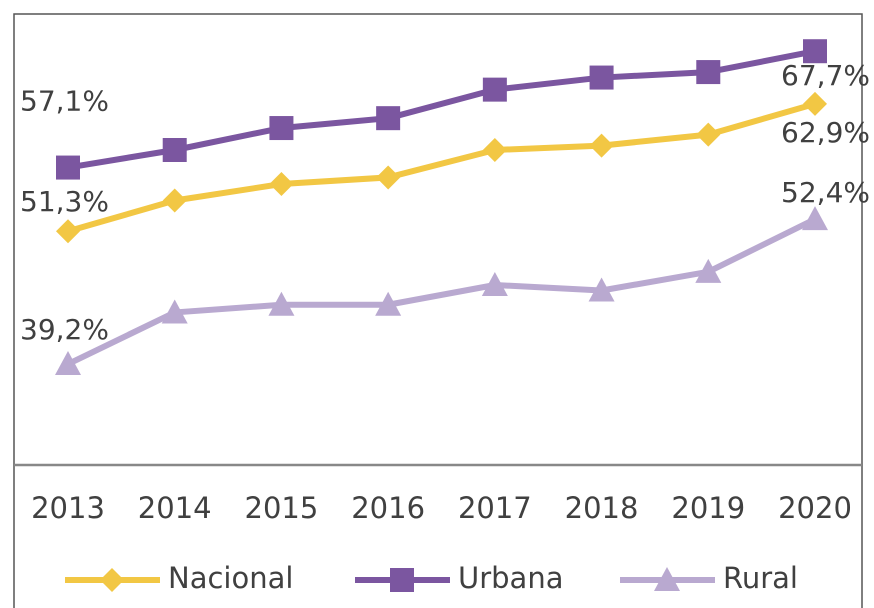  I want to click on x-tick-label: 2015, so click(282, 508).